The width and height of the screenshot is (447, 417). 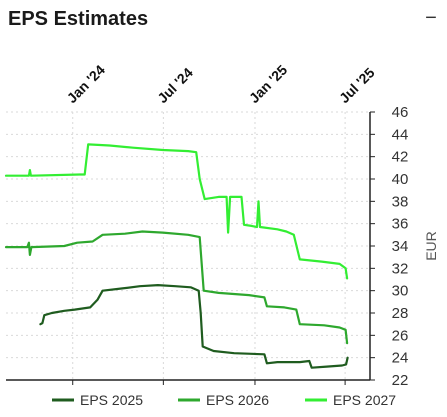 I want to click on legend-item-eps-2026: EPS 2026, so click(x=223, y=400).